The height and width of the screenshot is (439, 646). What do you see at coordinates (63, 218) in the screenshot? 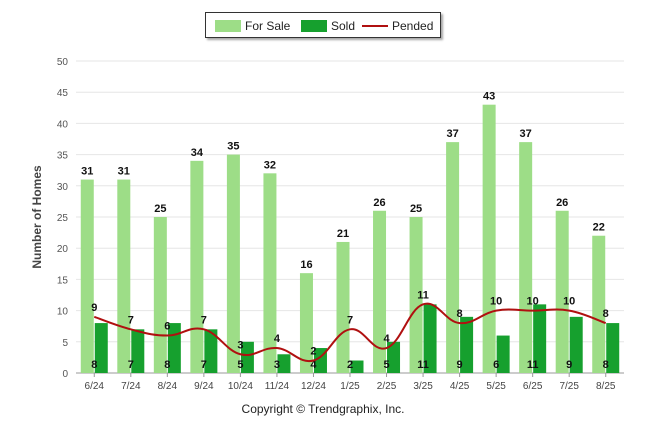
I see `y-tick-label: 25` at bounding box center [63, 218].